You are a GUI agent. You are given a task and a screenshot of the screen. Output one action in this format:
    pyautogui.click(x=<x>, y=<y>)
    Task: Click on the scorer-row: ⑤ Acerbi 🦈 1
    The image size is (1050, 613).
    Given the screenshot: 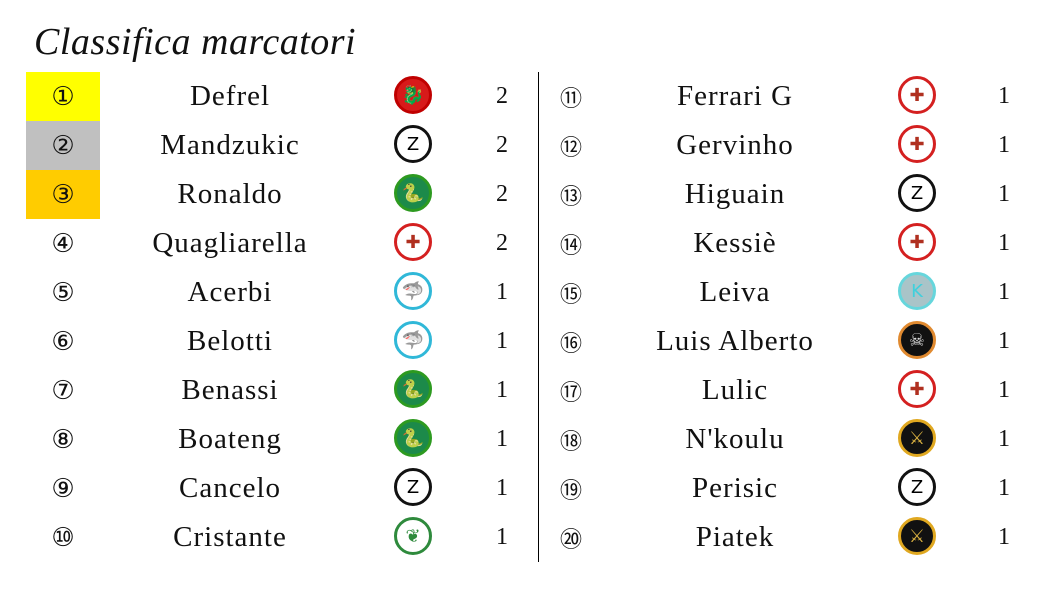 What is the action you would take?
    pyautogui.click(x=286, y=292)
    